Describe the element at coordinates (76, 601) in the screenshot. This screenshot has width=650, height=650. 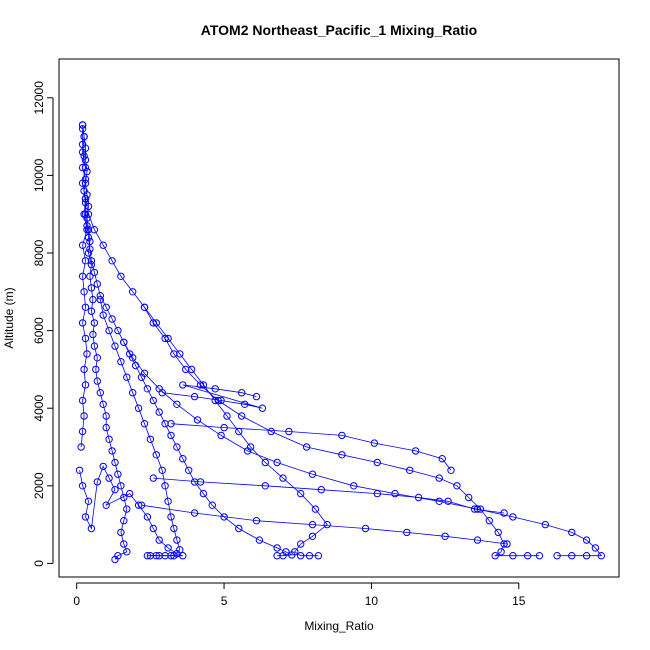
I see `x-tick-label: 0` at that location.